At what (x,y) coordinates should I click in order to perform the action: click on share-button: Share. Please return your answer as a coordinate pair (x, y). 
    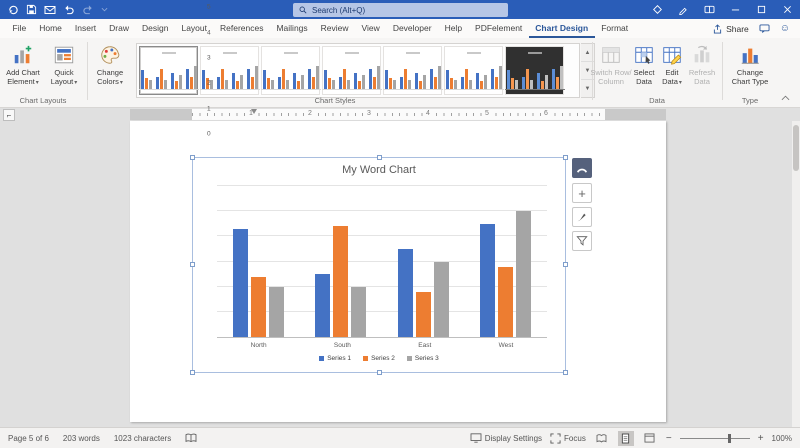
    Looking at the image, I should click on (731, 29).